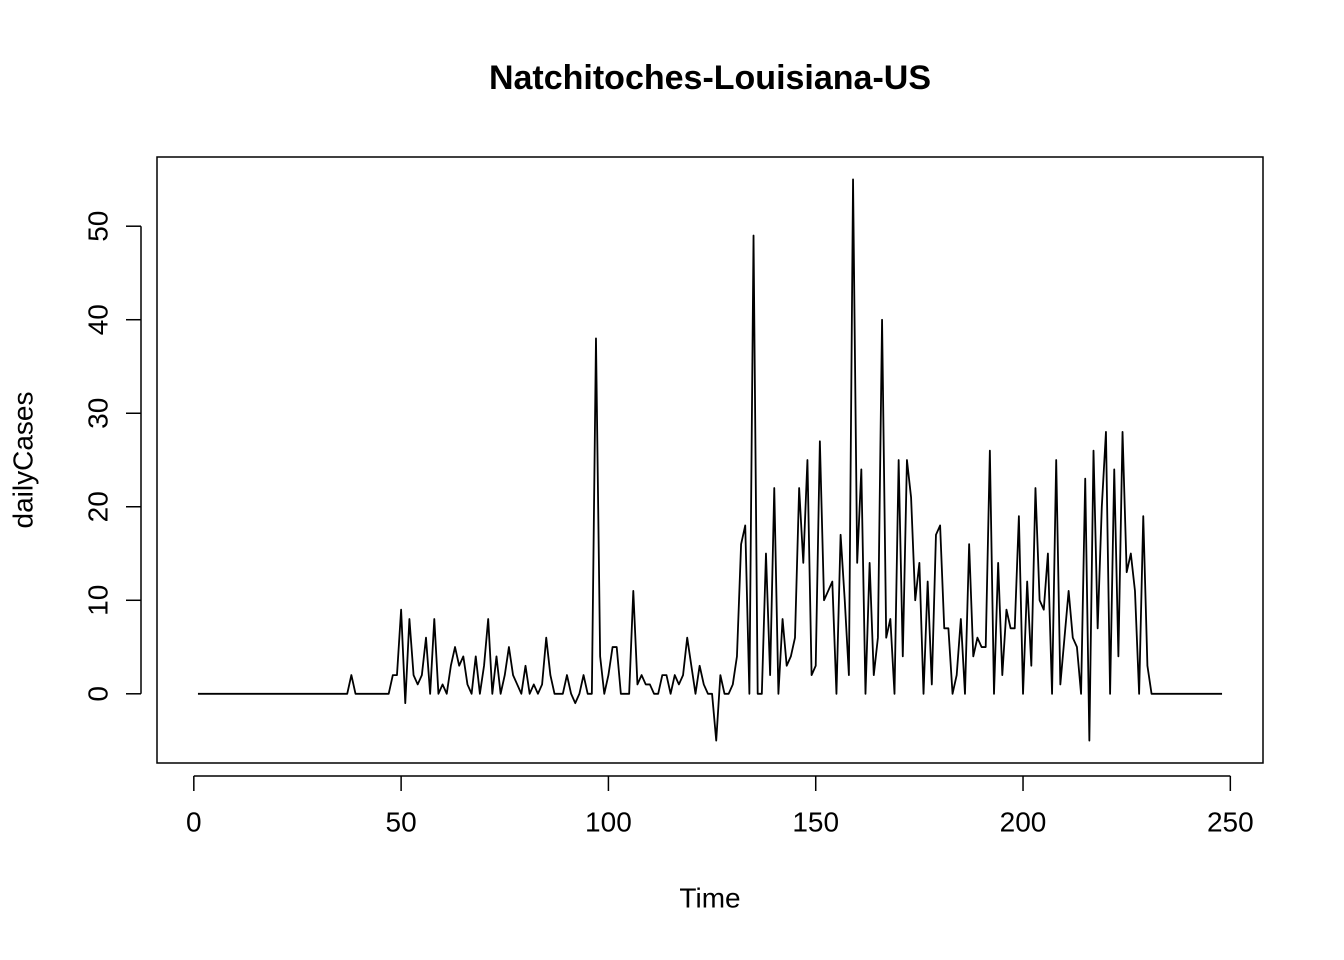 This screenshot has height=960, width=1344. What do you see at coordinates (97, 319) in the screenshot?
I see `y-tick-label: 40` at bounding box center [97, 319].